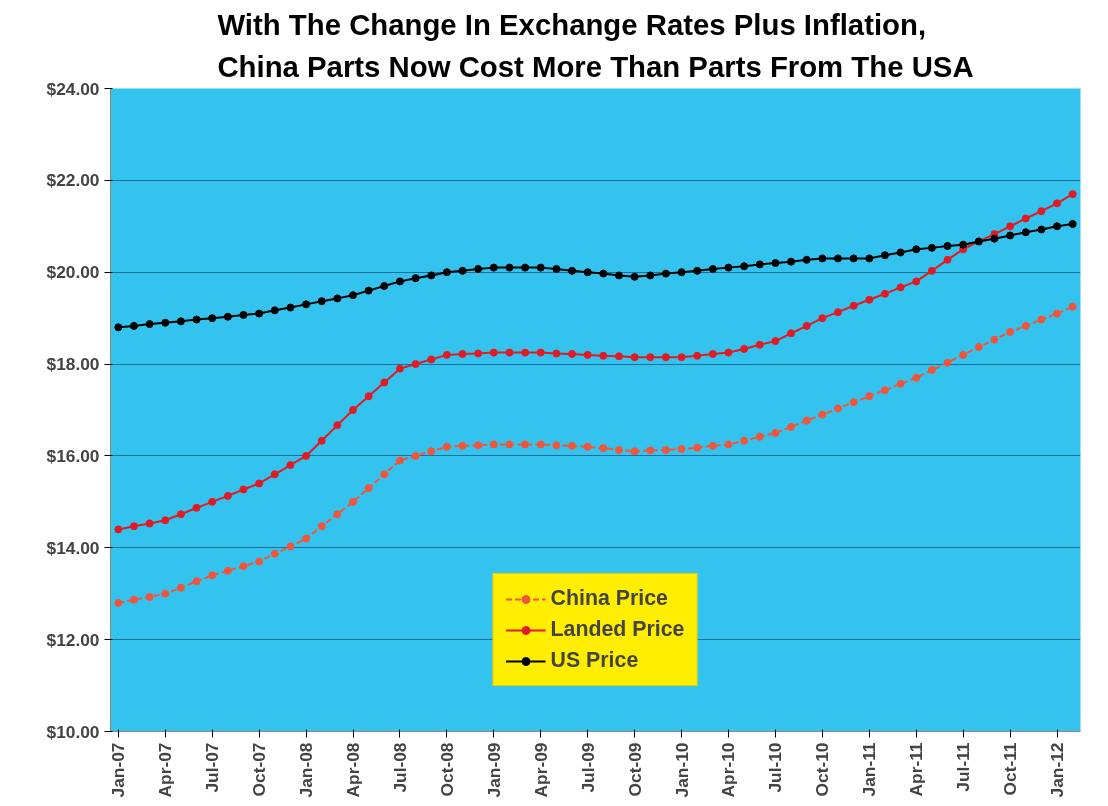  Describe the element at coordinates (594, 660) in the screenshot. I see `legend-label: US Price` at that location.